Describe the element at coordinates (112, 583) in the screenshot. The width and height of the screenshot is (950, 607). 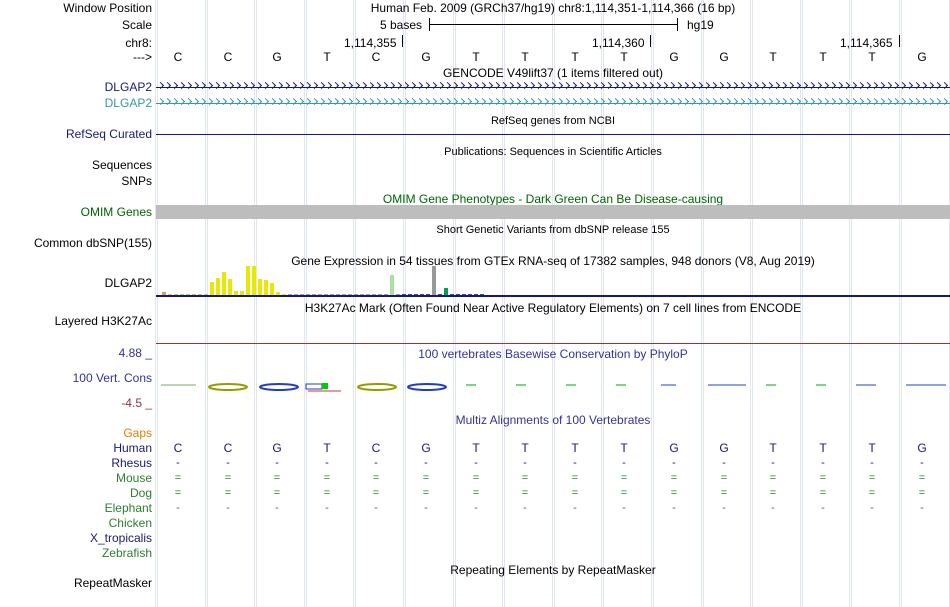
I see `label-repeatmasker: RepeatMasker` at that location.